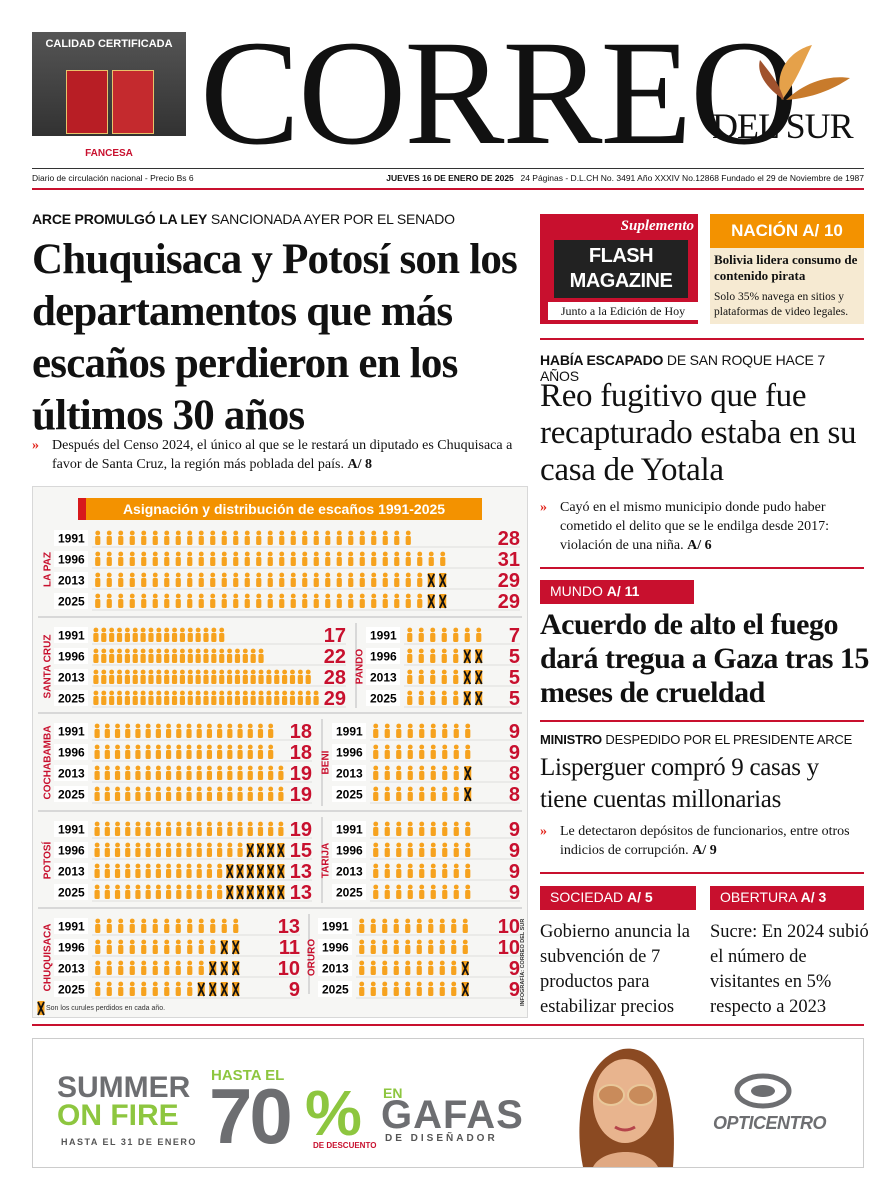  Describe the element at coordinates (71, 851) in the screenshot. I see `year-label: 1996` at that location.